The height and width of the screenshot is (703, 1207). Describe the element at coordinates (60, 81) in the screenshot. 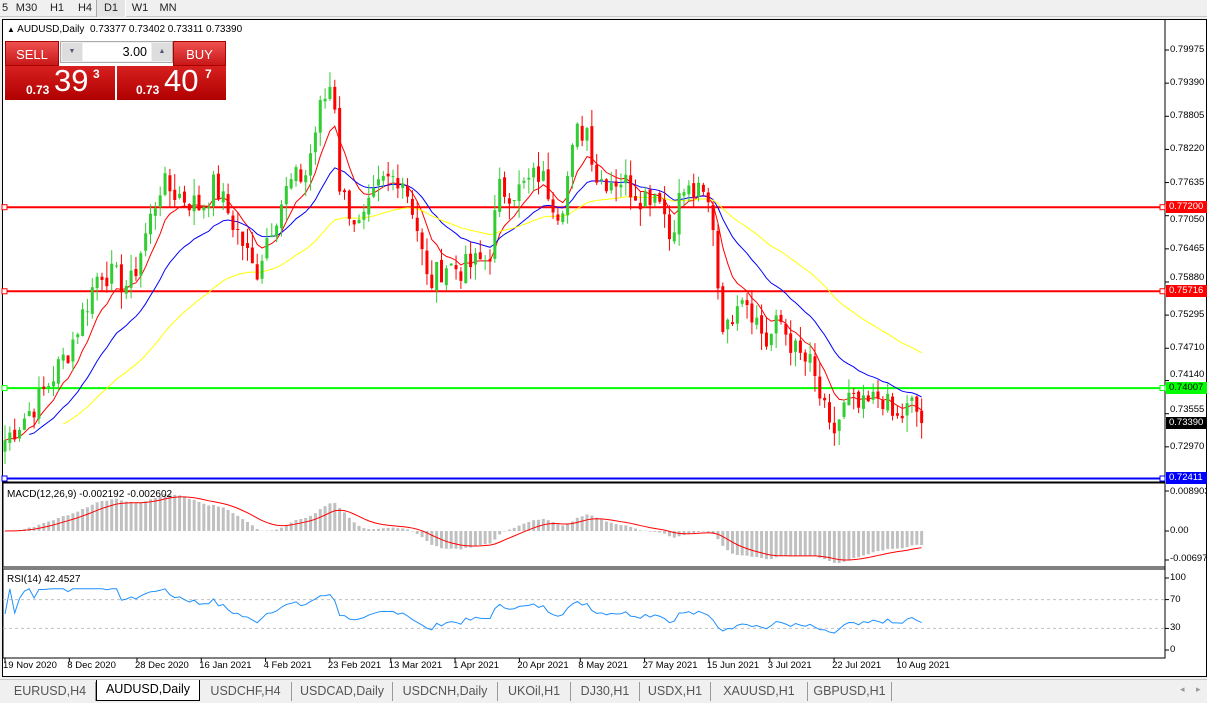

I see `sell-price: 0.73 39 3` at that location.